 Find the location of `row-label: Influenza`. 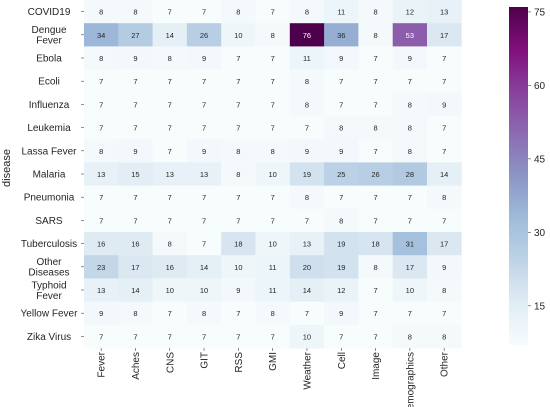

row-label: Influenza is located at coordinates (49, 105).